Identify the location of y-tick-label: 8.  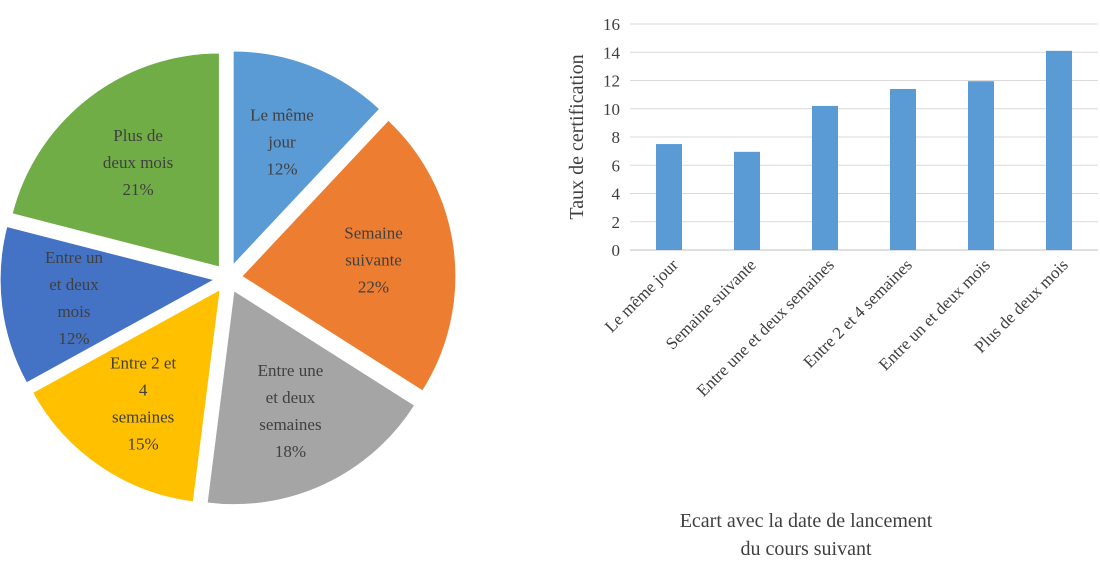
(616, 137).